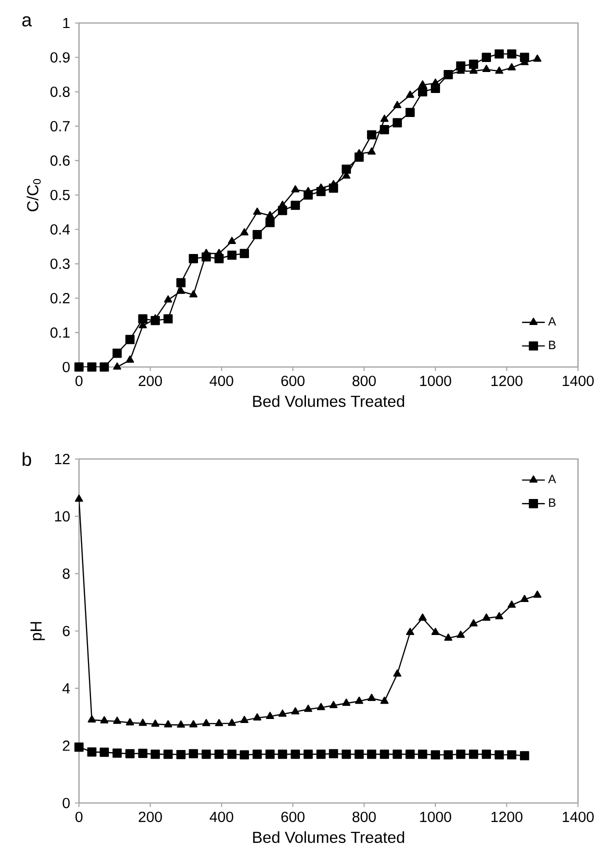 This screenshot has height=862, width=604. What do you see at coordinates (62, 459) in the screenshot?
I see `y-tick-label: 12` at bounding box center [62, 459].